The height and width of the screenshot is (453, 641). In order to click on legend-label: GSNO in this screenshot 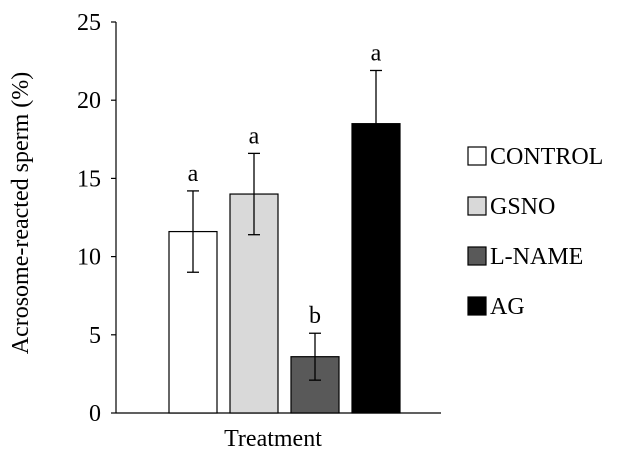, I will do `click(522, 207)`.